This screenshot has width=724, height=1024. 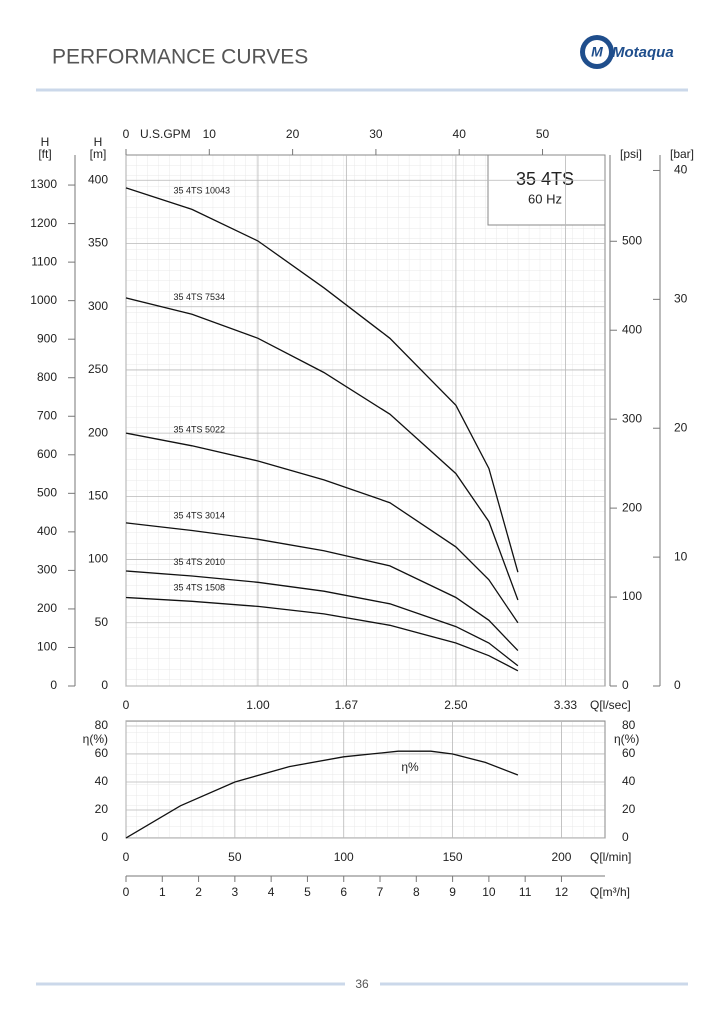 I want to click on y2-tick-label: 600, so click(x=47, y=454).